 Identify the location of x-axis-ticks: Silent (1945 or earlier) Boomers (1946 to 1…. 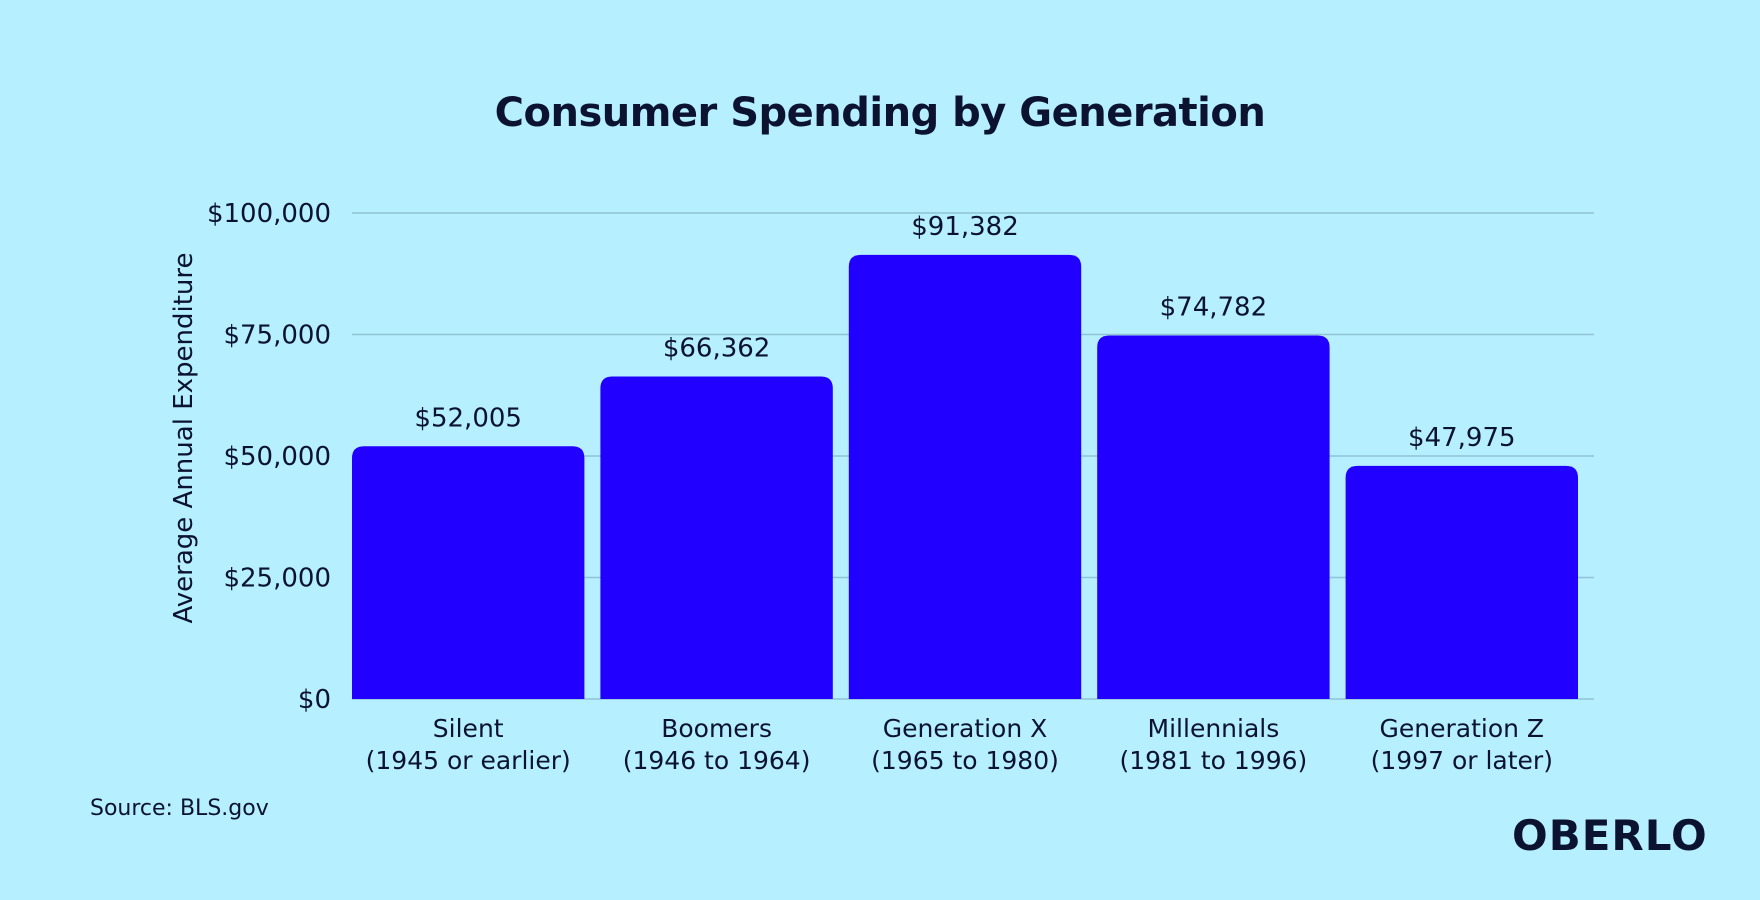
(959, 744).